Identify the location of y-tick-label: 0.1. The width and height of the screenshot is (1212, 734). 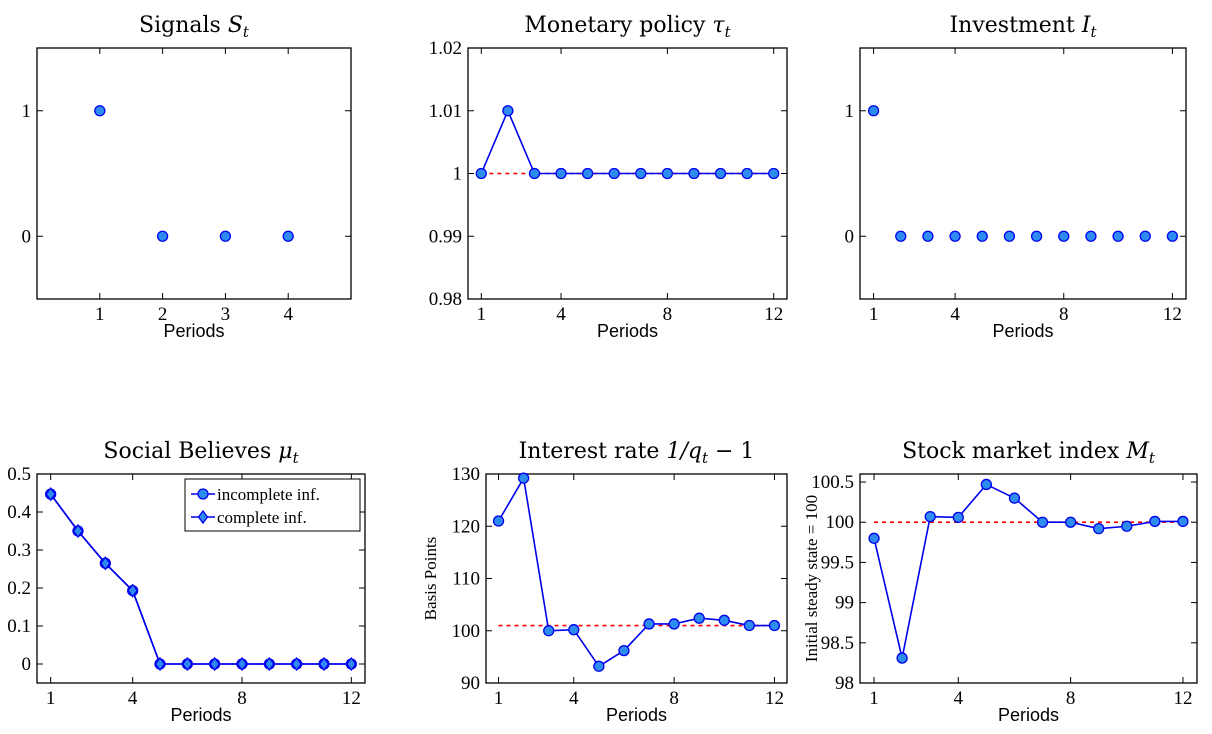
(19, 626).